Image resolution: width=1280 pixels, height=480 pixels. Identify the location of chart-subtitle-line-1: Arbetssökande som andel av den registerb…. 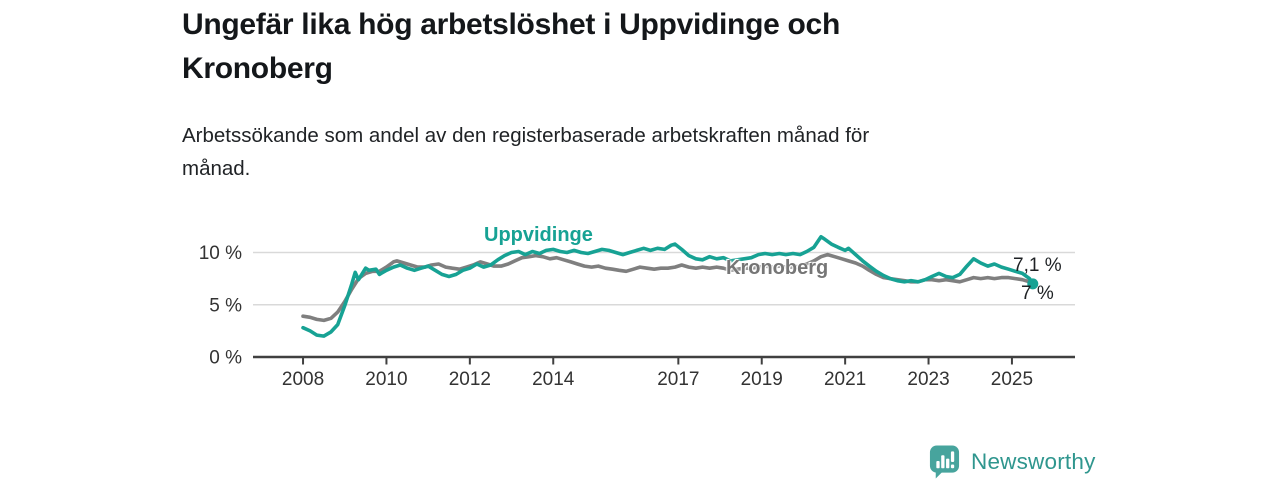
(526, 135).